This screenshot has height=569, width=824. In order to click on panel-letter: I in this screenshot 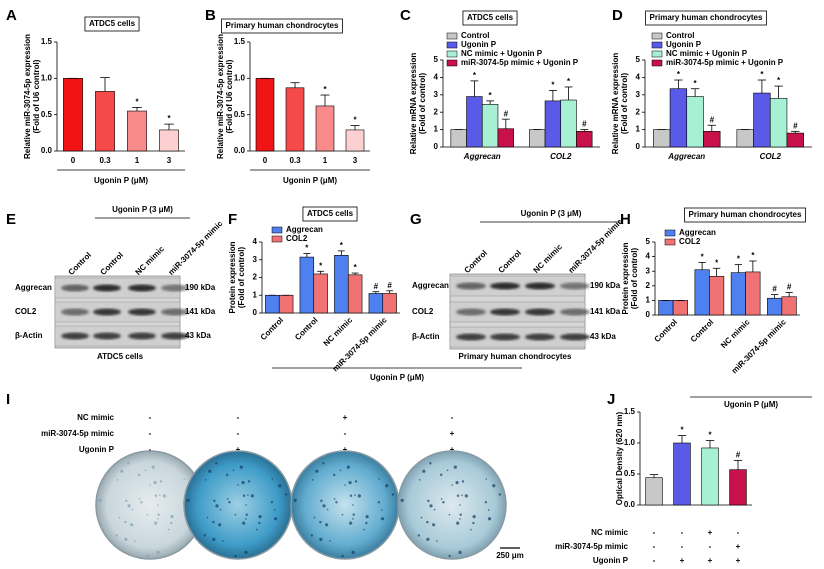, I will do `click(8, 399)`.